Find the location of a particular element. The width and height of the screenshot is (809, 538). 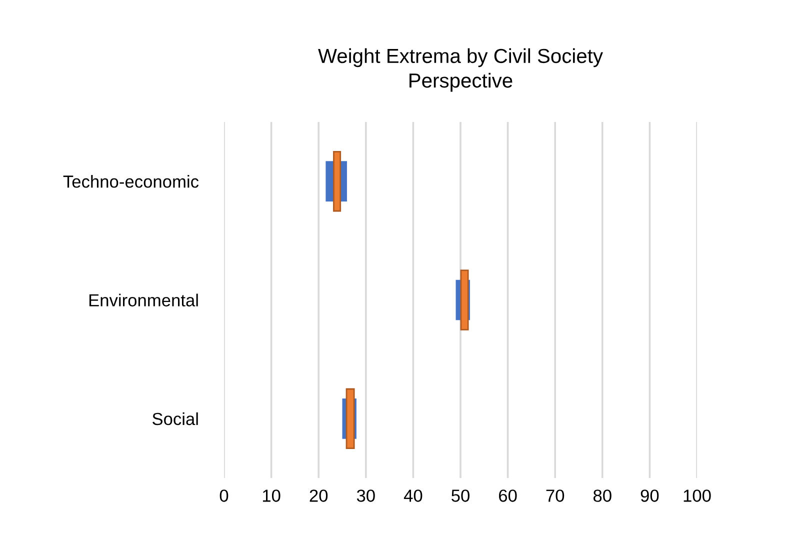

x-tick-label: 20 is located at coordinates (319, 496).